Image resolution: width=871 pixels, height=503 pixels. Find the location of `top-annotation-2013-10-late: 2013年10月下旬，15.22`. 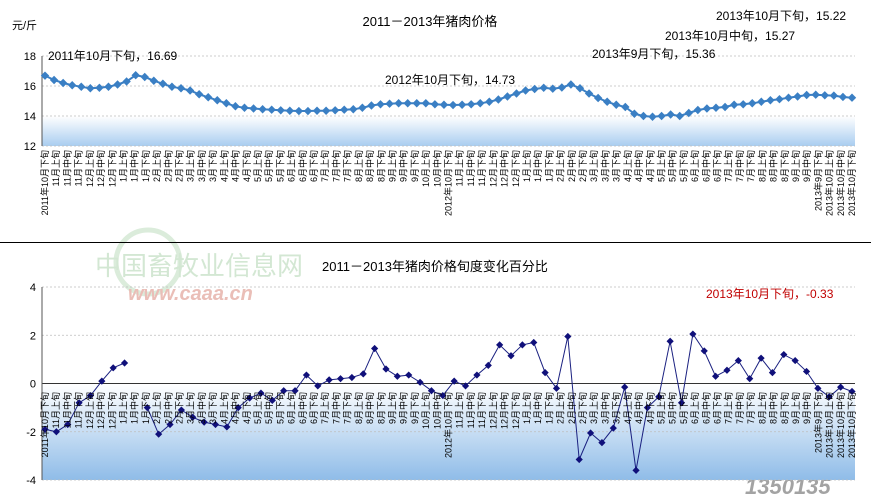

top-annotation-2013-10-late: 2013年10月下旬，15.22 is located at coordinates (781, 16).